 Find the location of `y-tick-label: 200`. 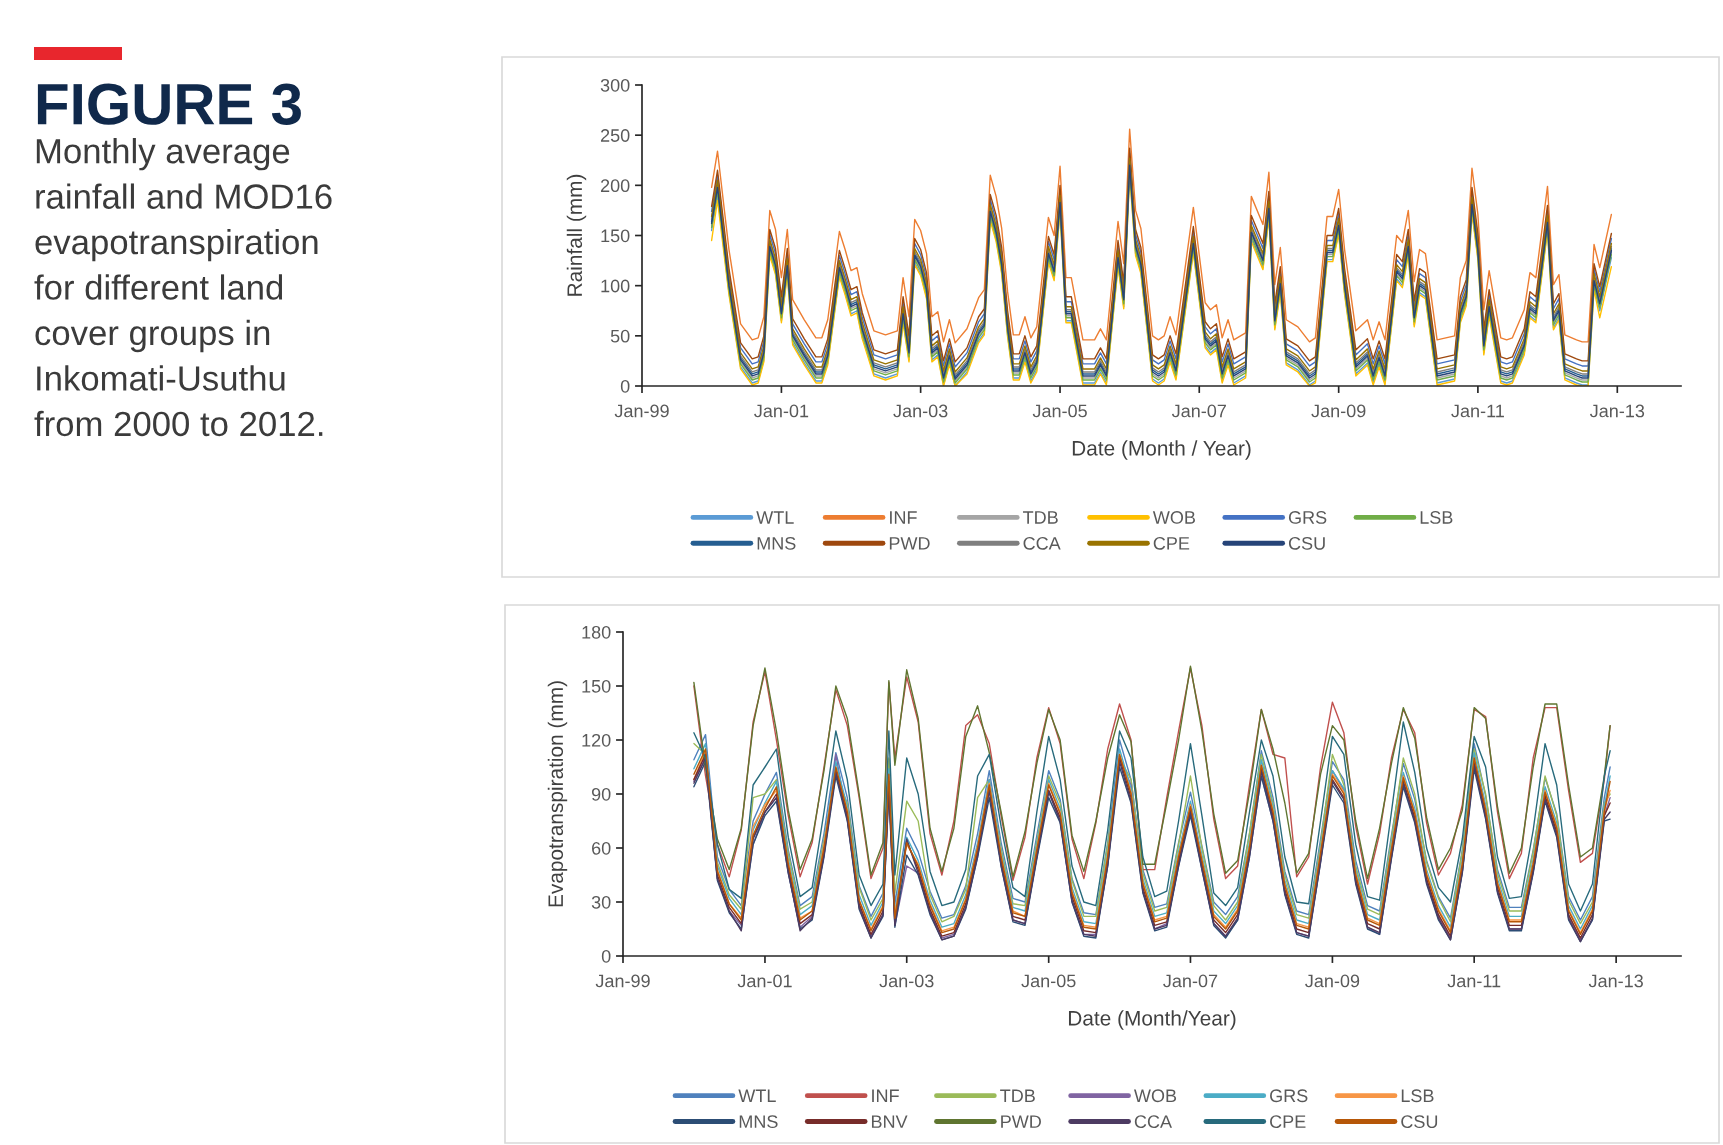

y-tick-label: 200 is located at coordinates (615, 186).